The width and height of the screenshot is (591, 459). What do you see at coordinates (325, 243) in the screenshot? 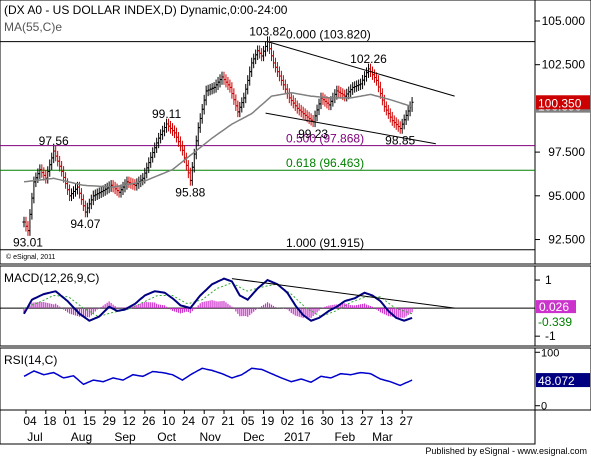
I see `fib-label: 1.000 (91.915)` at bounding box center [325, 243].